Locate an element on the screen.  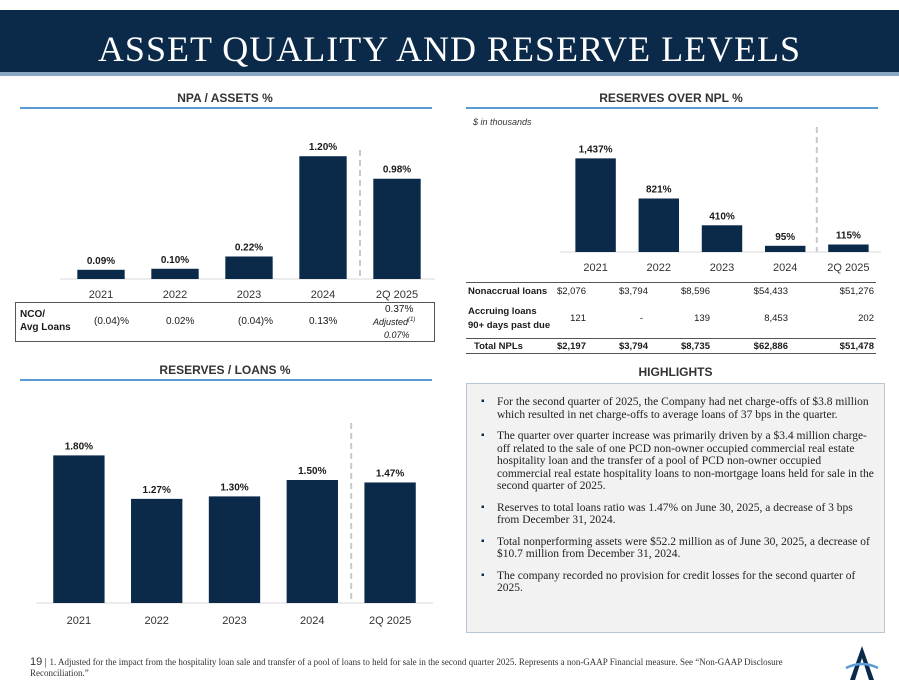
cell: 8,453 is located at coordinates (776, 318).